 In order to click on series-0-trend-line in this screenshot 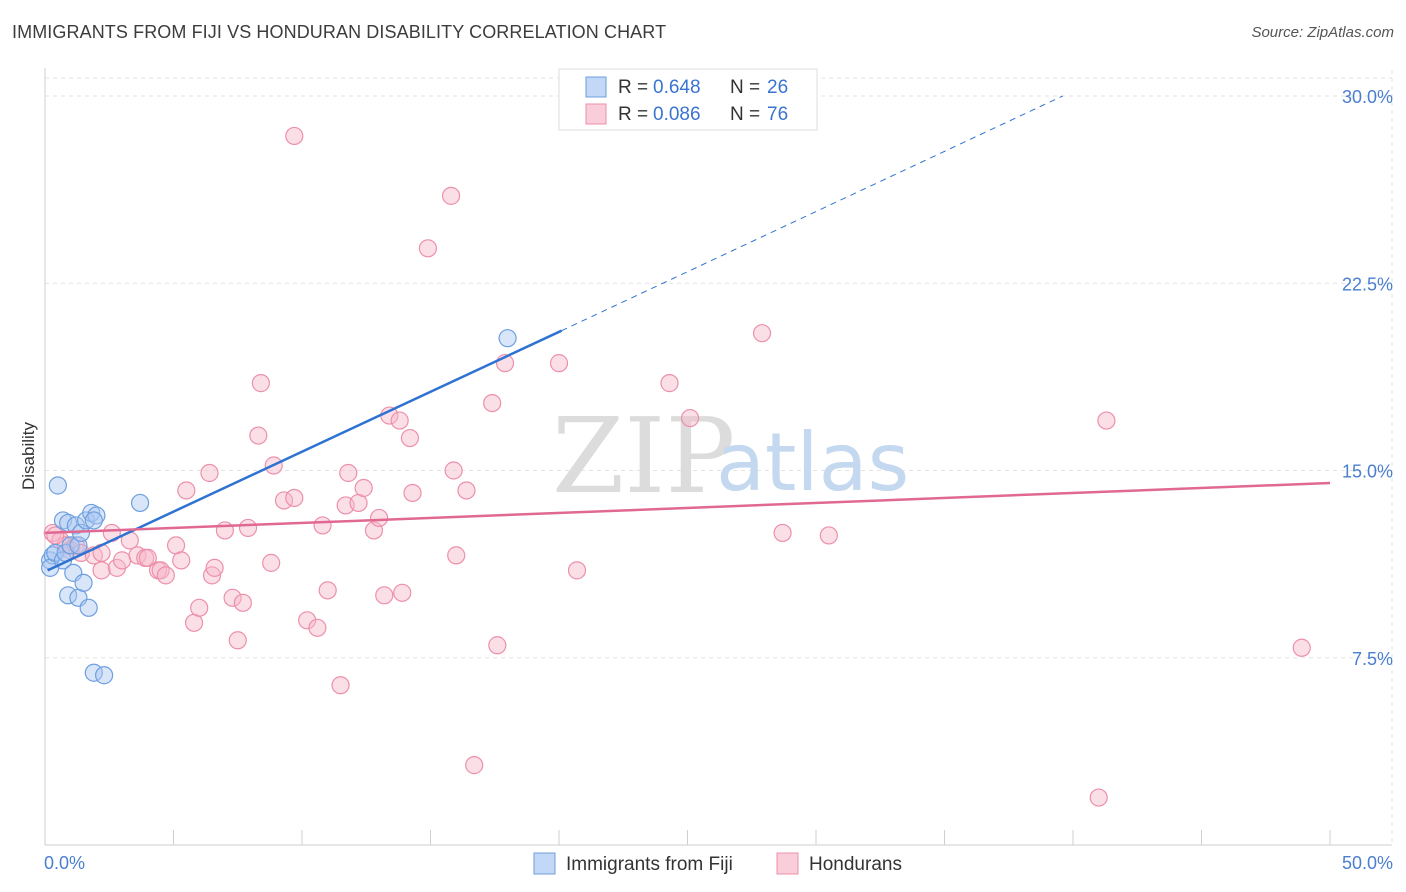, I will do `click(305, 450)`.